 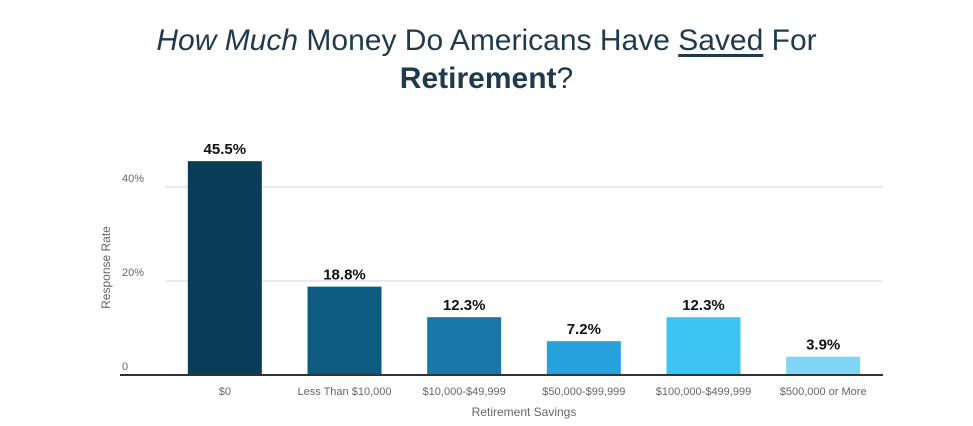 What do you see at coordinates (133, 179) in the screenshot?
I see `y-tick-label: 40%` at bounding box center [133, 179].